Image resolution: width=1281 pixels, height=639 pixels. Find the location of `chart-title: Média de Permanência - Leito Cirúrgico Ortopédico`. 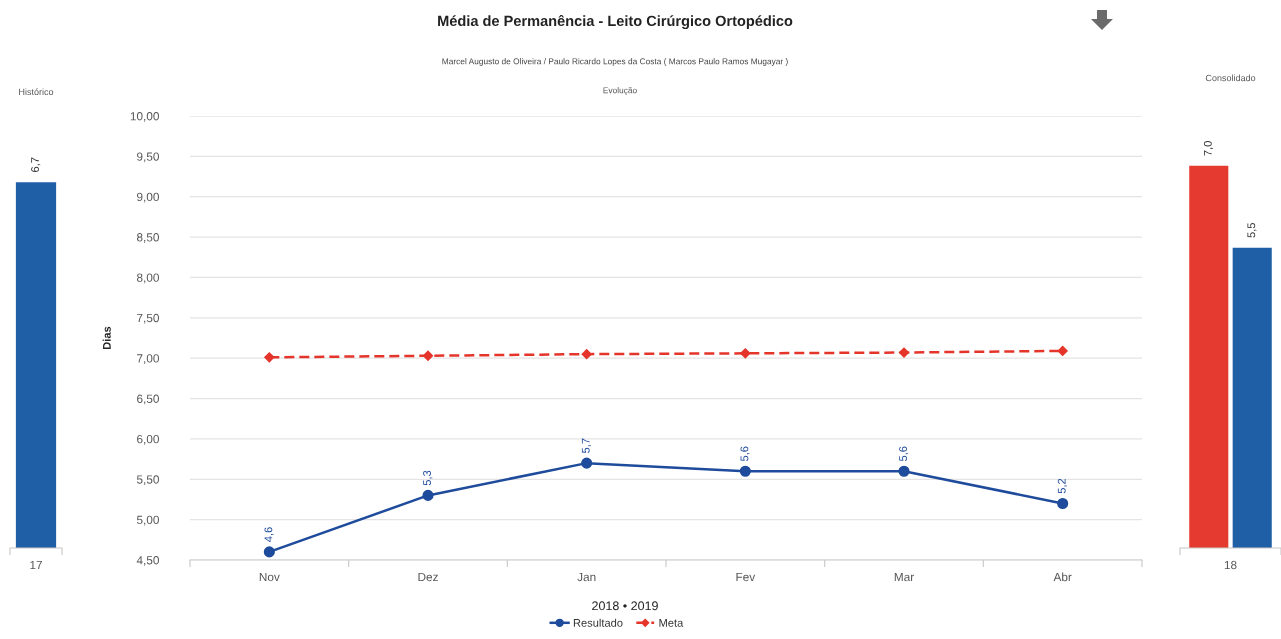

chart-title: Média de Permanência - Leito Cirúrgico Ortopédico is located at coordinates (615, 22).